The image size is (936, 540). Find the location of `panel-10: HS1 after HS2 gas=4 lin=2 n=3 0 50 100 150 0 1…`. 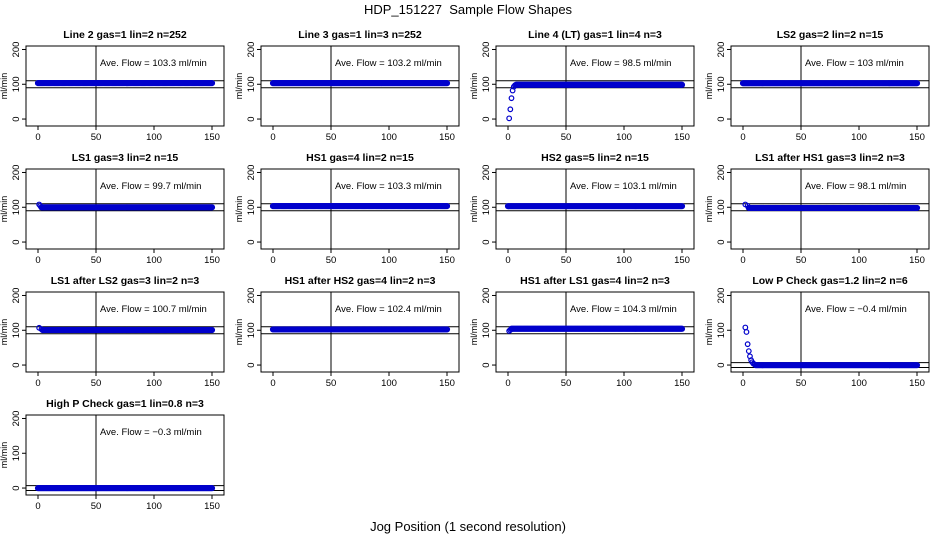

panel-10: HS1 after HS2 gas=4 lin=2 n=3 0 50 100 150 0 1… is located at coordinates (347, 332).